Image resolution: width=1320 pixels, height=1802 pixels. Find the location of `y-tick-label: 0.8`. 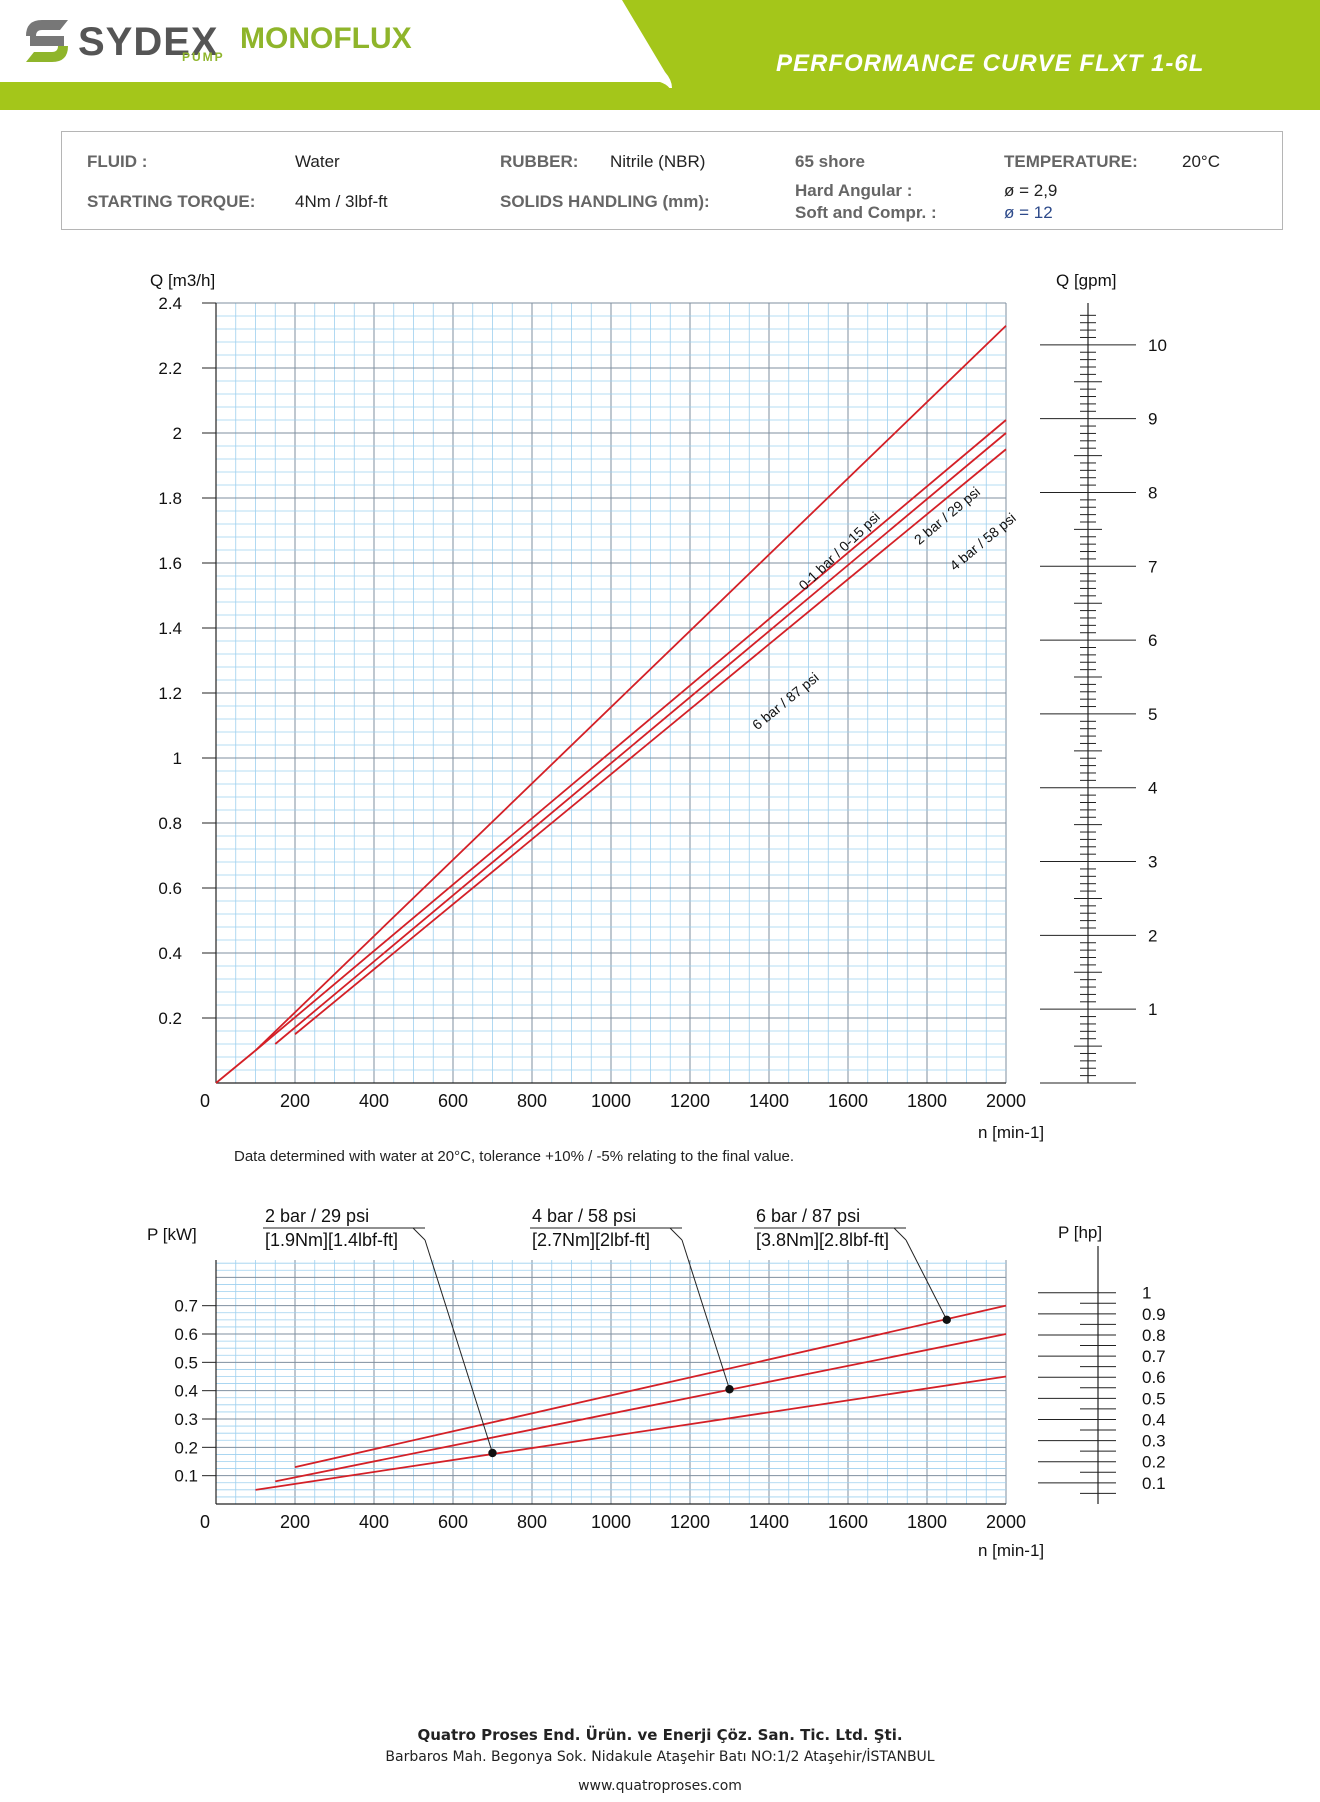

y-tick-label: 0.8 is located at coordinates (170, 823).